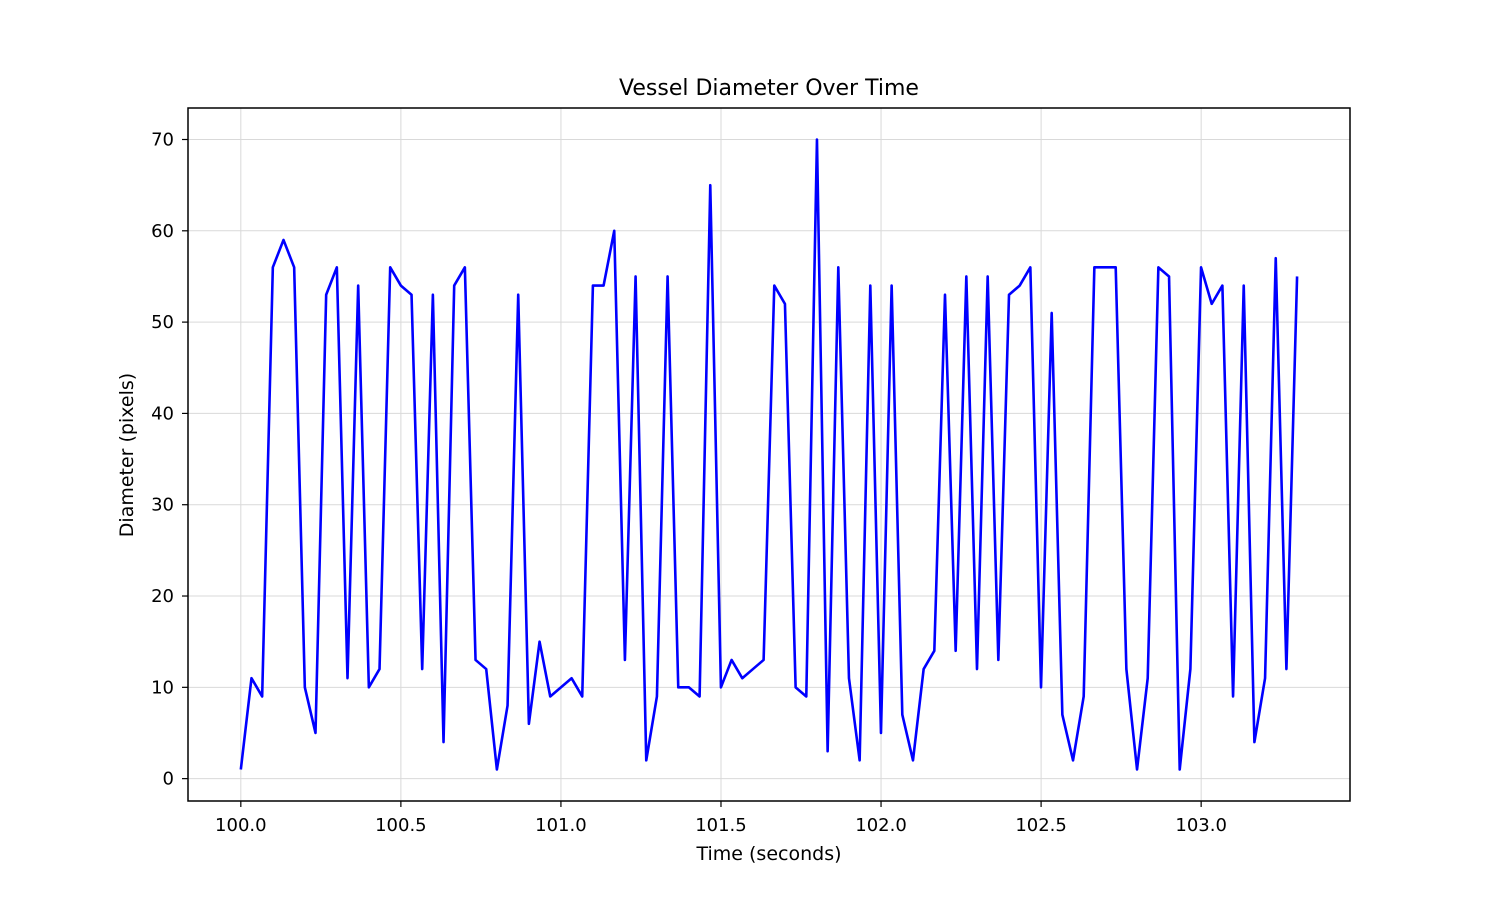 This screenshot has height=900, width=1500. What do you see at coordinates (162, 687) in the screenshot?
I see `y-tick-label: 10` at bounding box center [162, 687].